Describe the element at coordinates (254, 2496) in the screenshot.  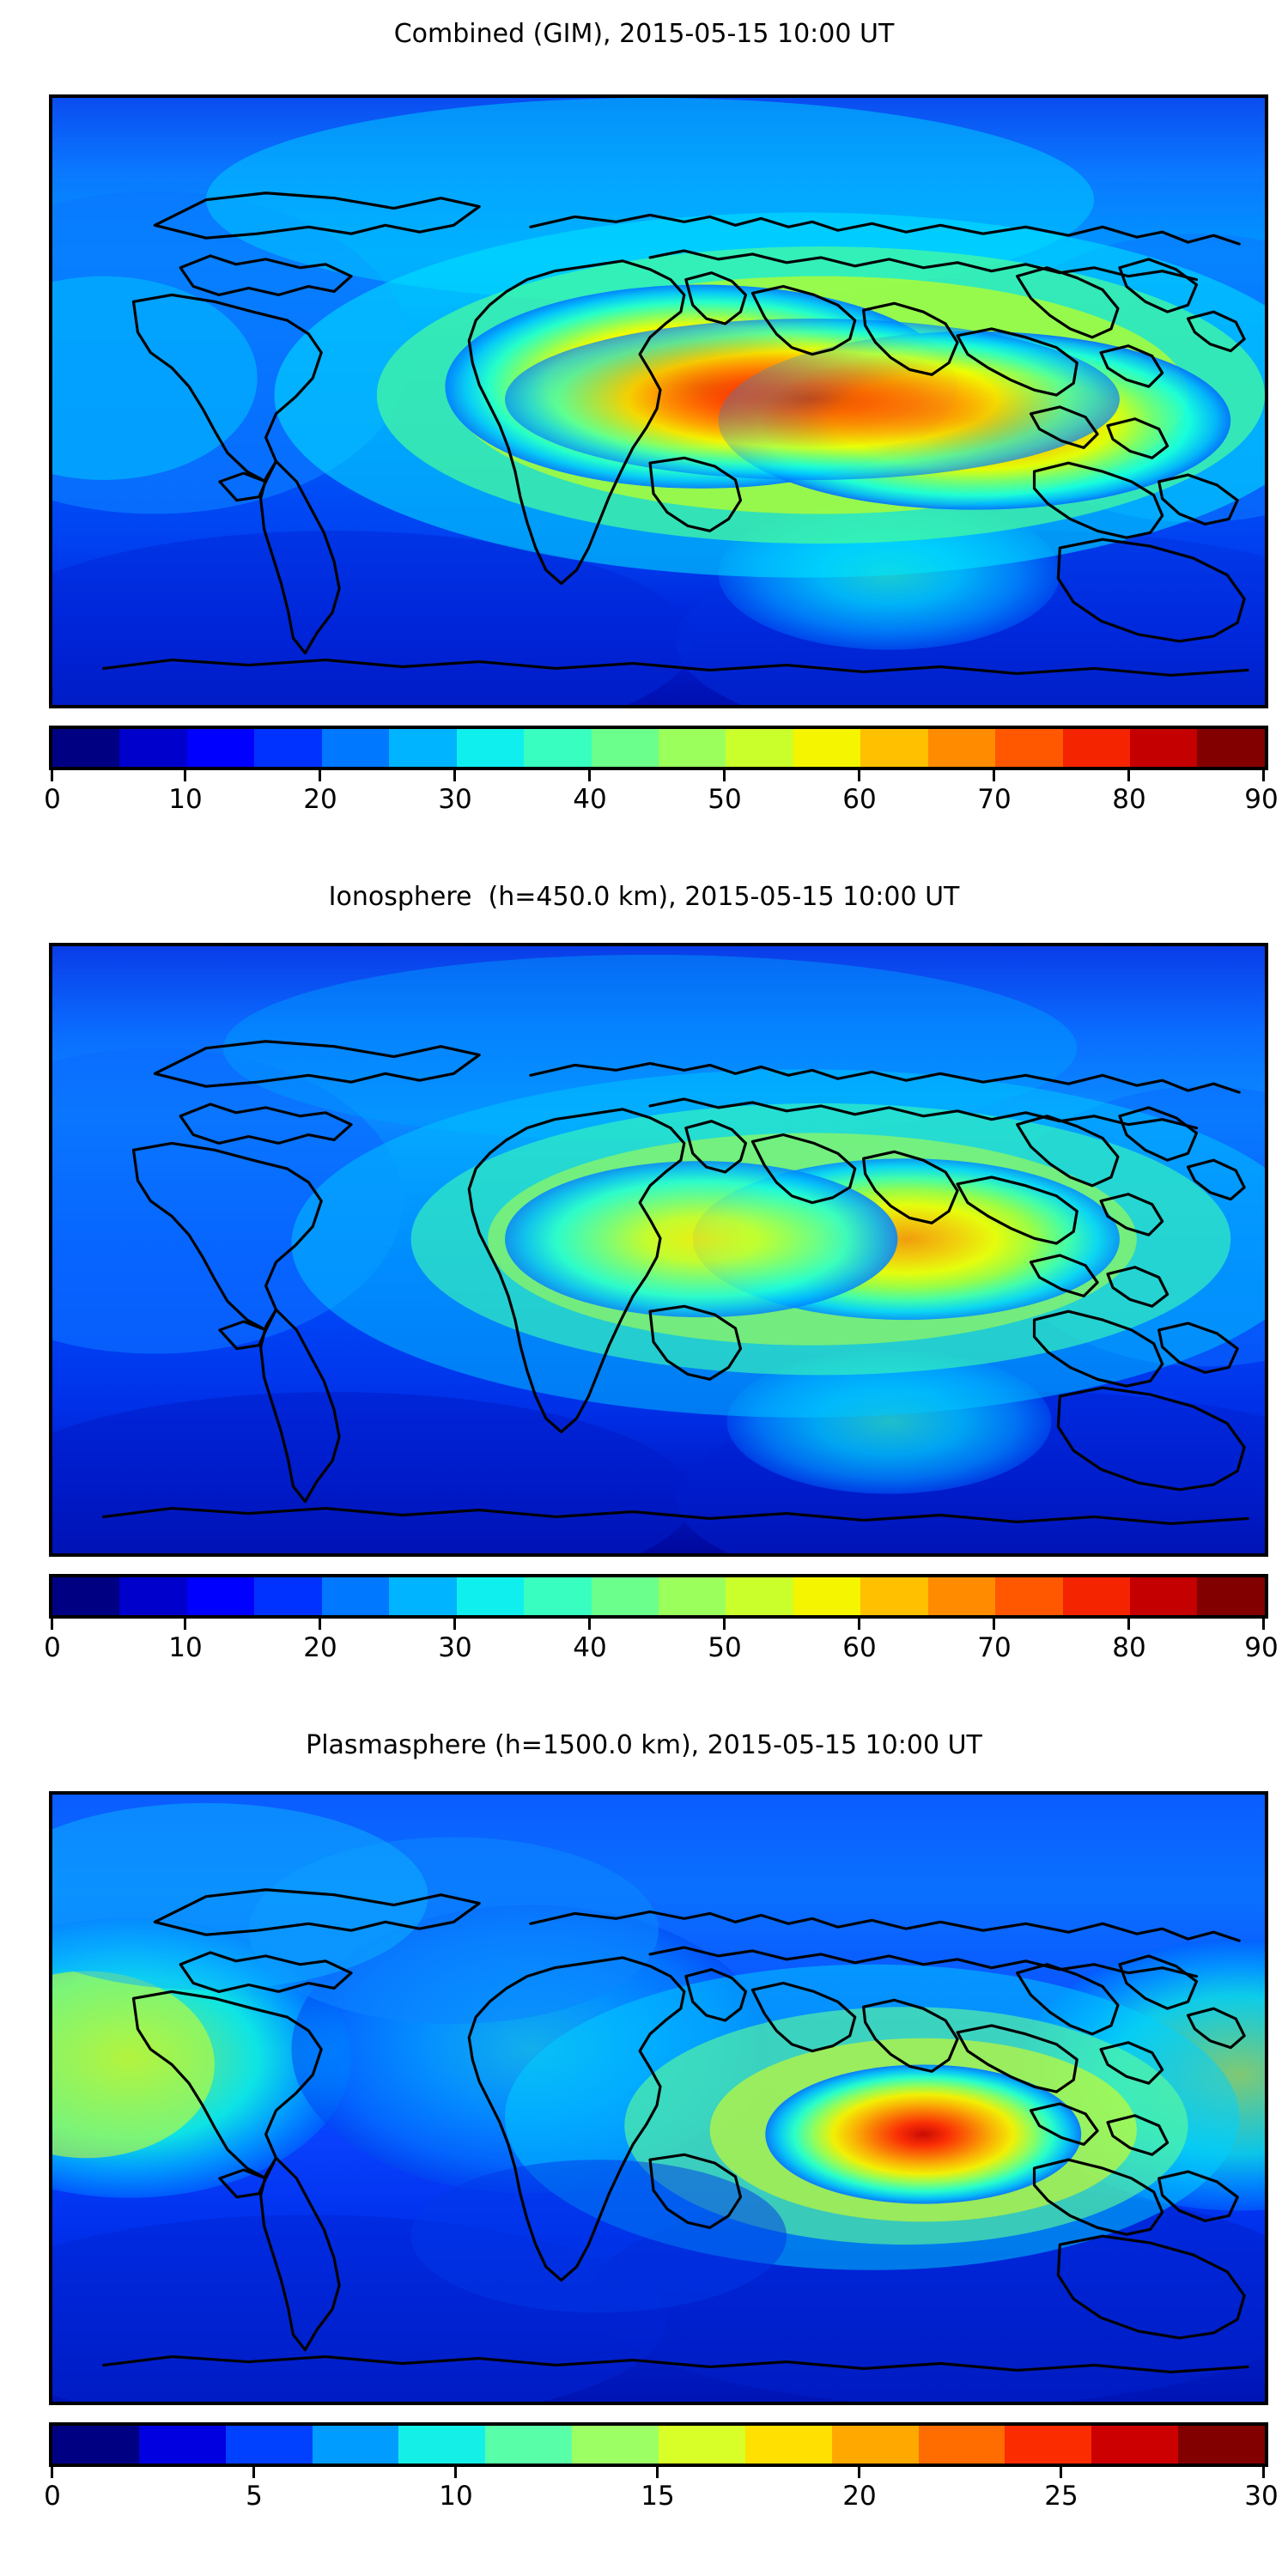
I see `colorbar-tick-label: 5` at that location.